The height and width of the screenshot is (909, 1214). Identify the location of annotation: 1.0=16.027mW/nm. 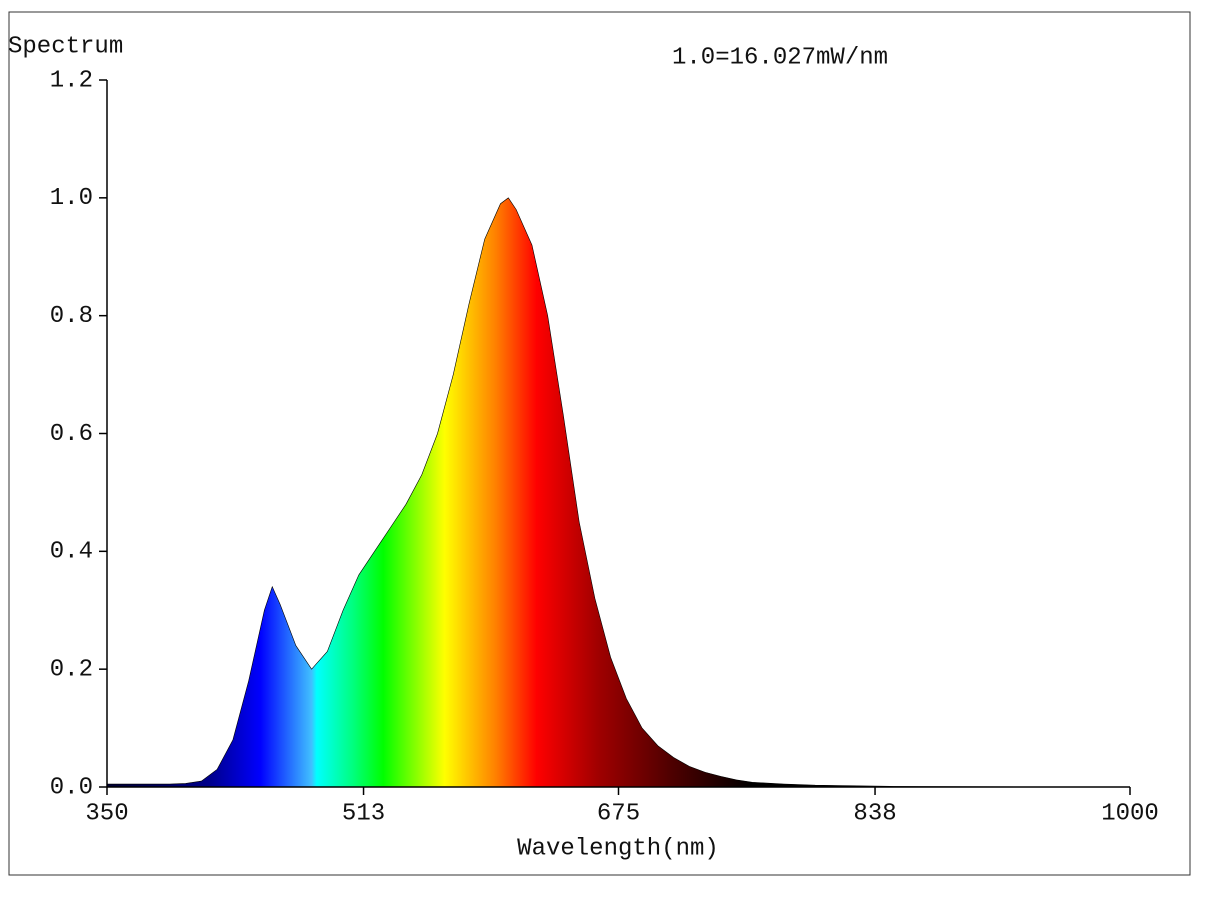
(780, 57).